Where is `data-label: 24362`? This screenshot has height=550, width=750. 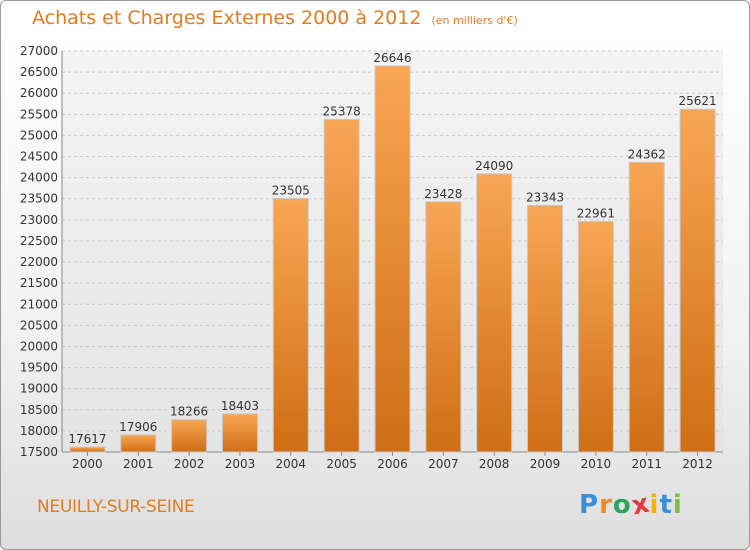
data-label: 24362 is located at coordinates (647, 154).